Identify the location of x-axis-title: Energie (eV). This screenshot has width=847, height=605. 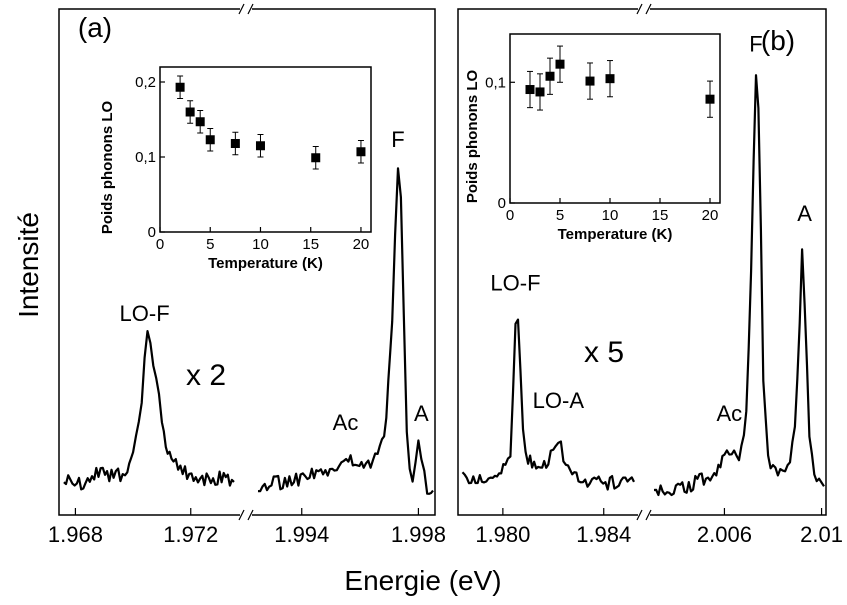
(422, 580).